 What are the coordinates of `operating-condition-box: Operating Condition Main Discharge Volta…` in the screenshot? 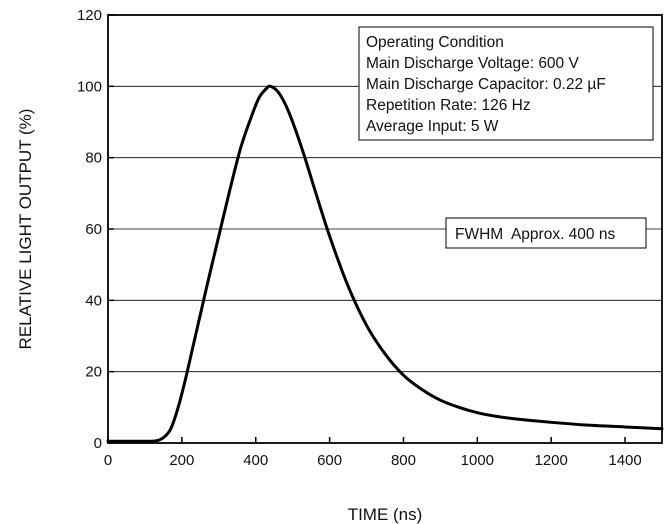 It's located at (506, 83).